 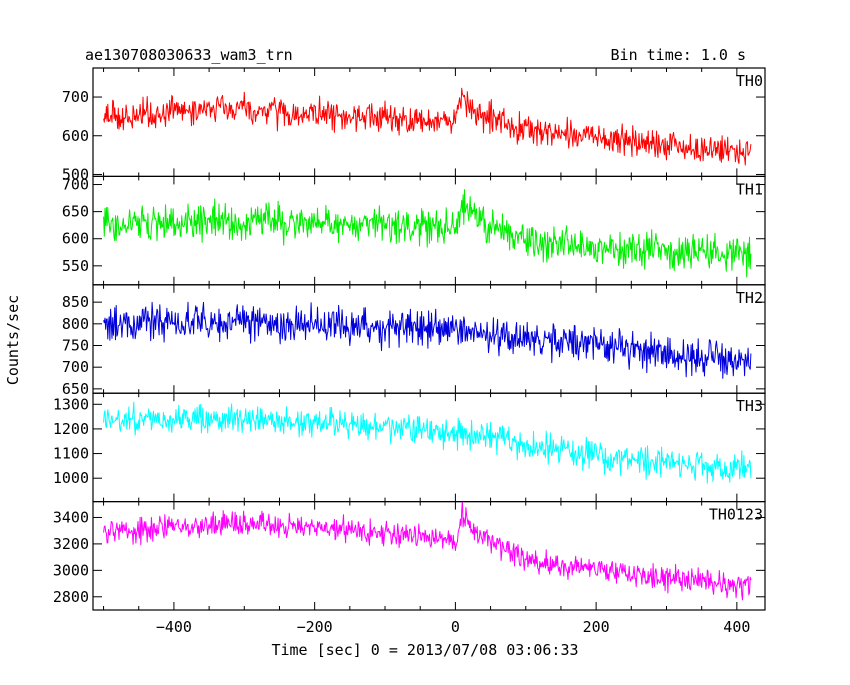 I want to click on series-label-th0: TH0, so click(x=749, y=81).